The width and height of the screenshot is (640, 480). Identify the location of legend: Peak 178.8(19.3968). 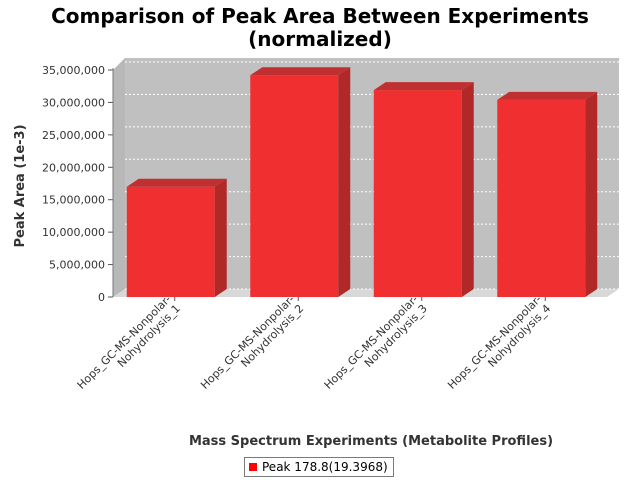
(319, 467).